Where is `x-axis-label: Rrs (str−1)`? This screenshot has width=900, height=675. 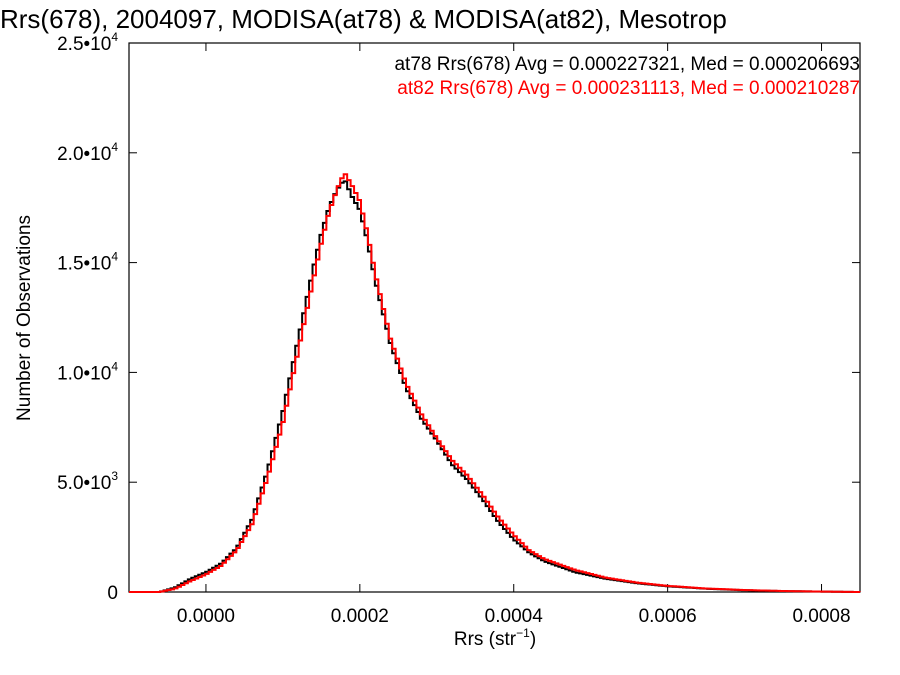 x-axis-label: Rrs (str−1) is located at coordinates (495, 638).